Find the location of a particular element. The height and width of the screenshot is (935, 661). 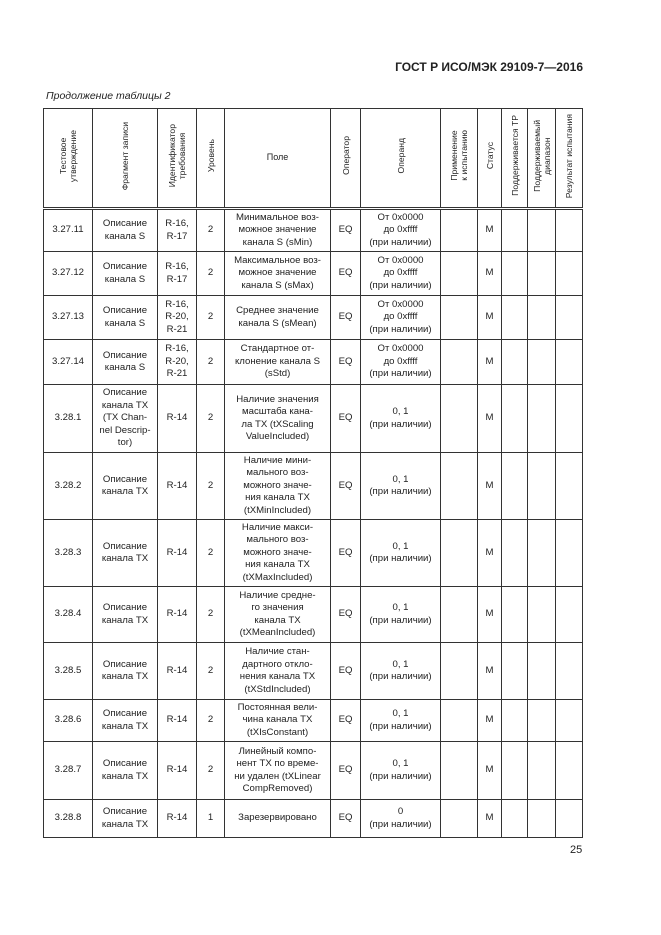

column-header-label: Применение к испытанию is located at coordinates (459, 156).